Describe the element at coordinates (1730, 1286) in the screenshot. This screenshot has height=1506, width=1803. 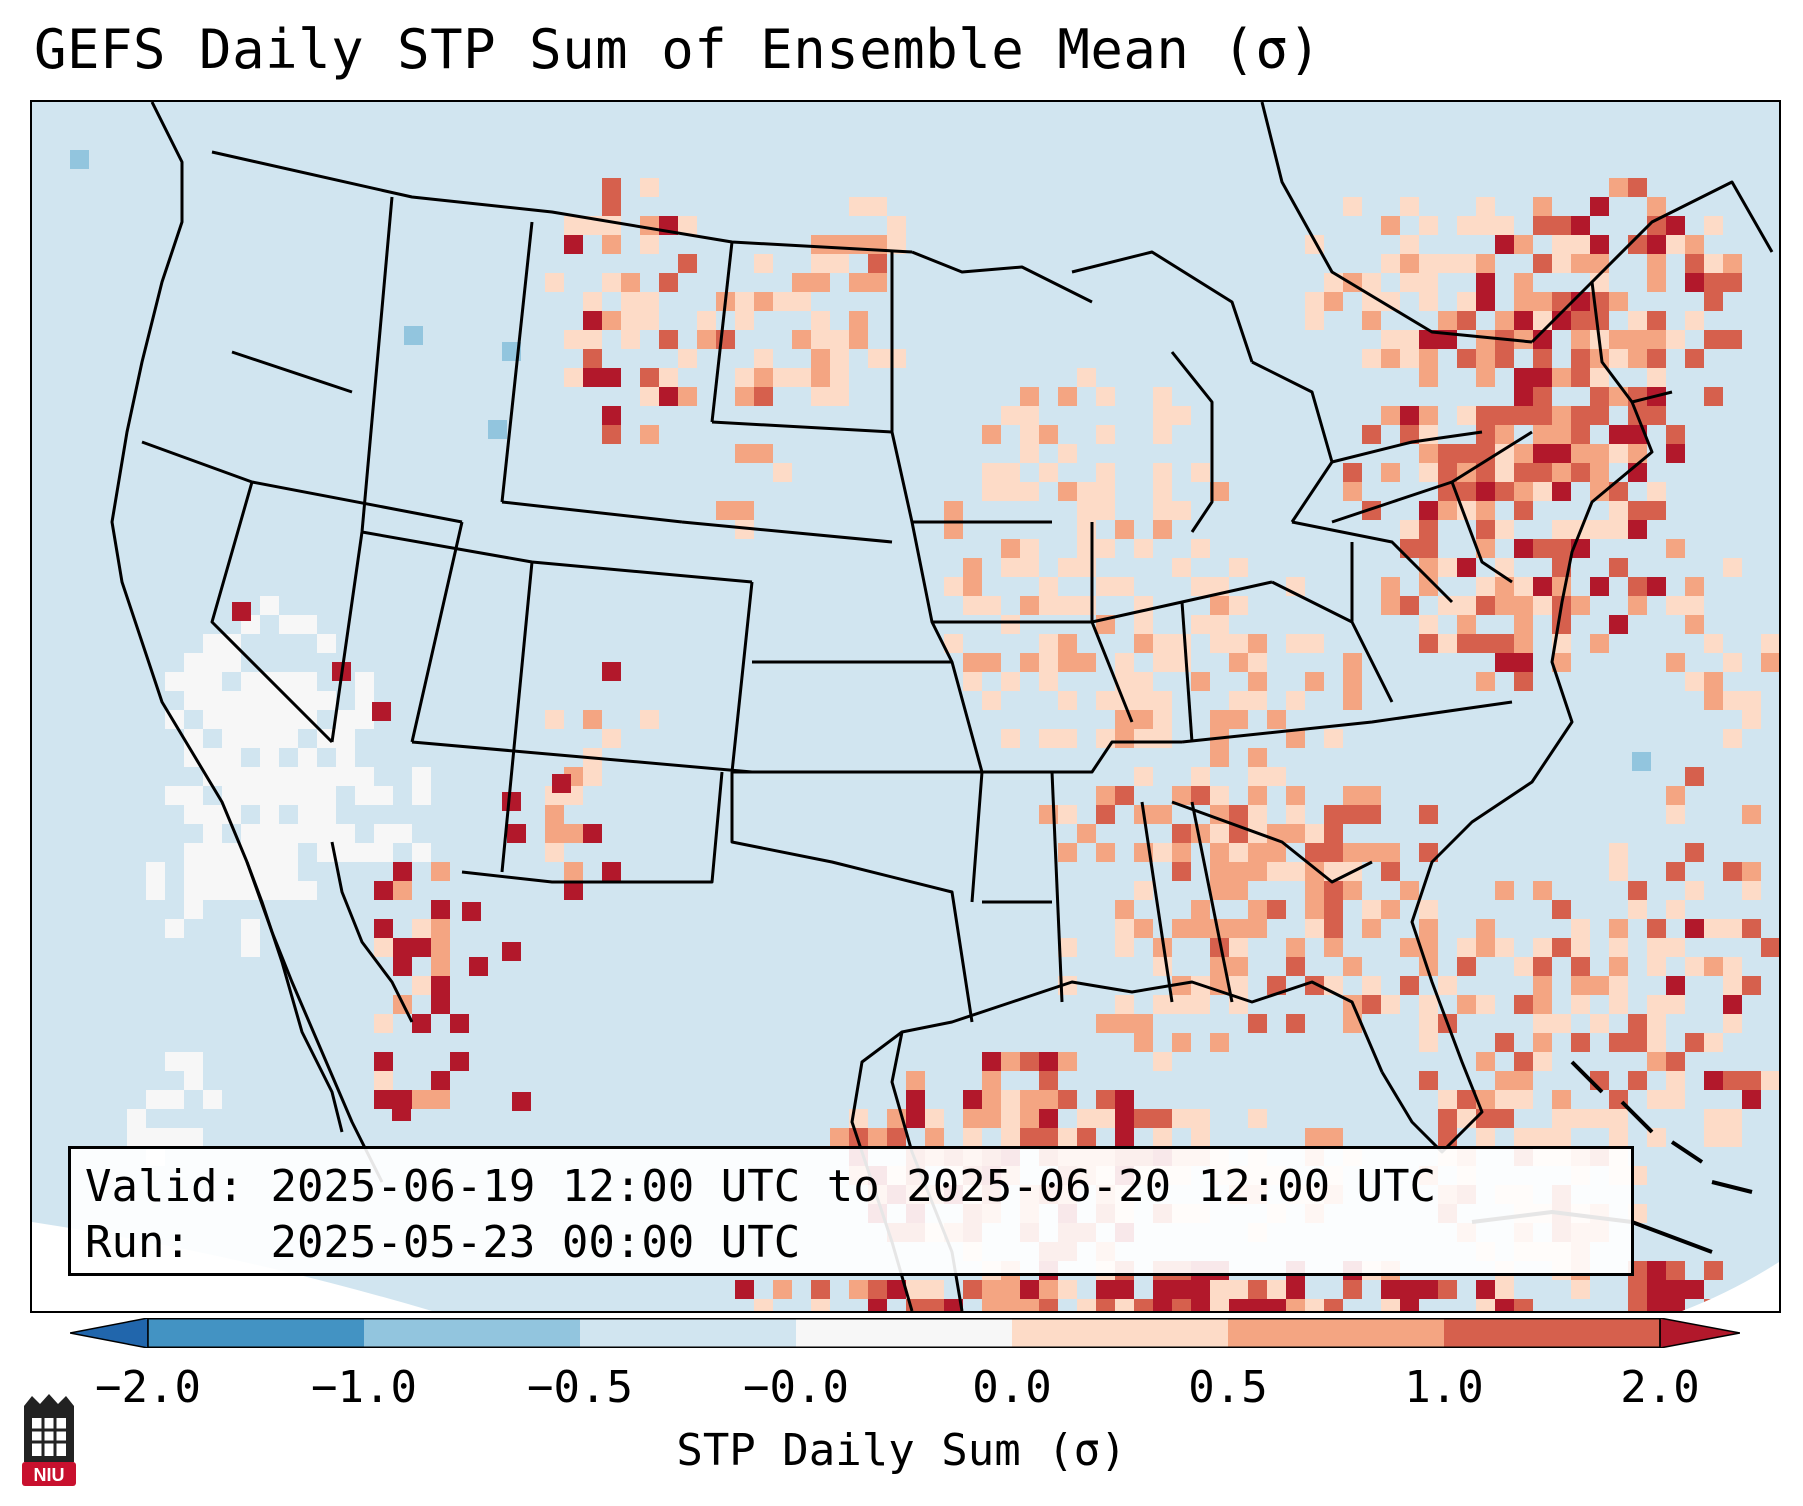
I see `projection-edge` at that location.